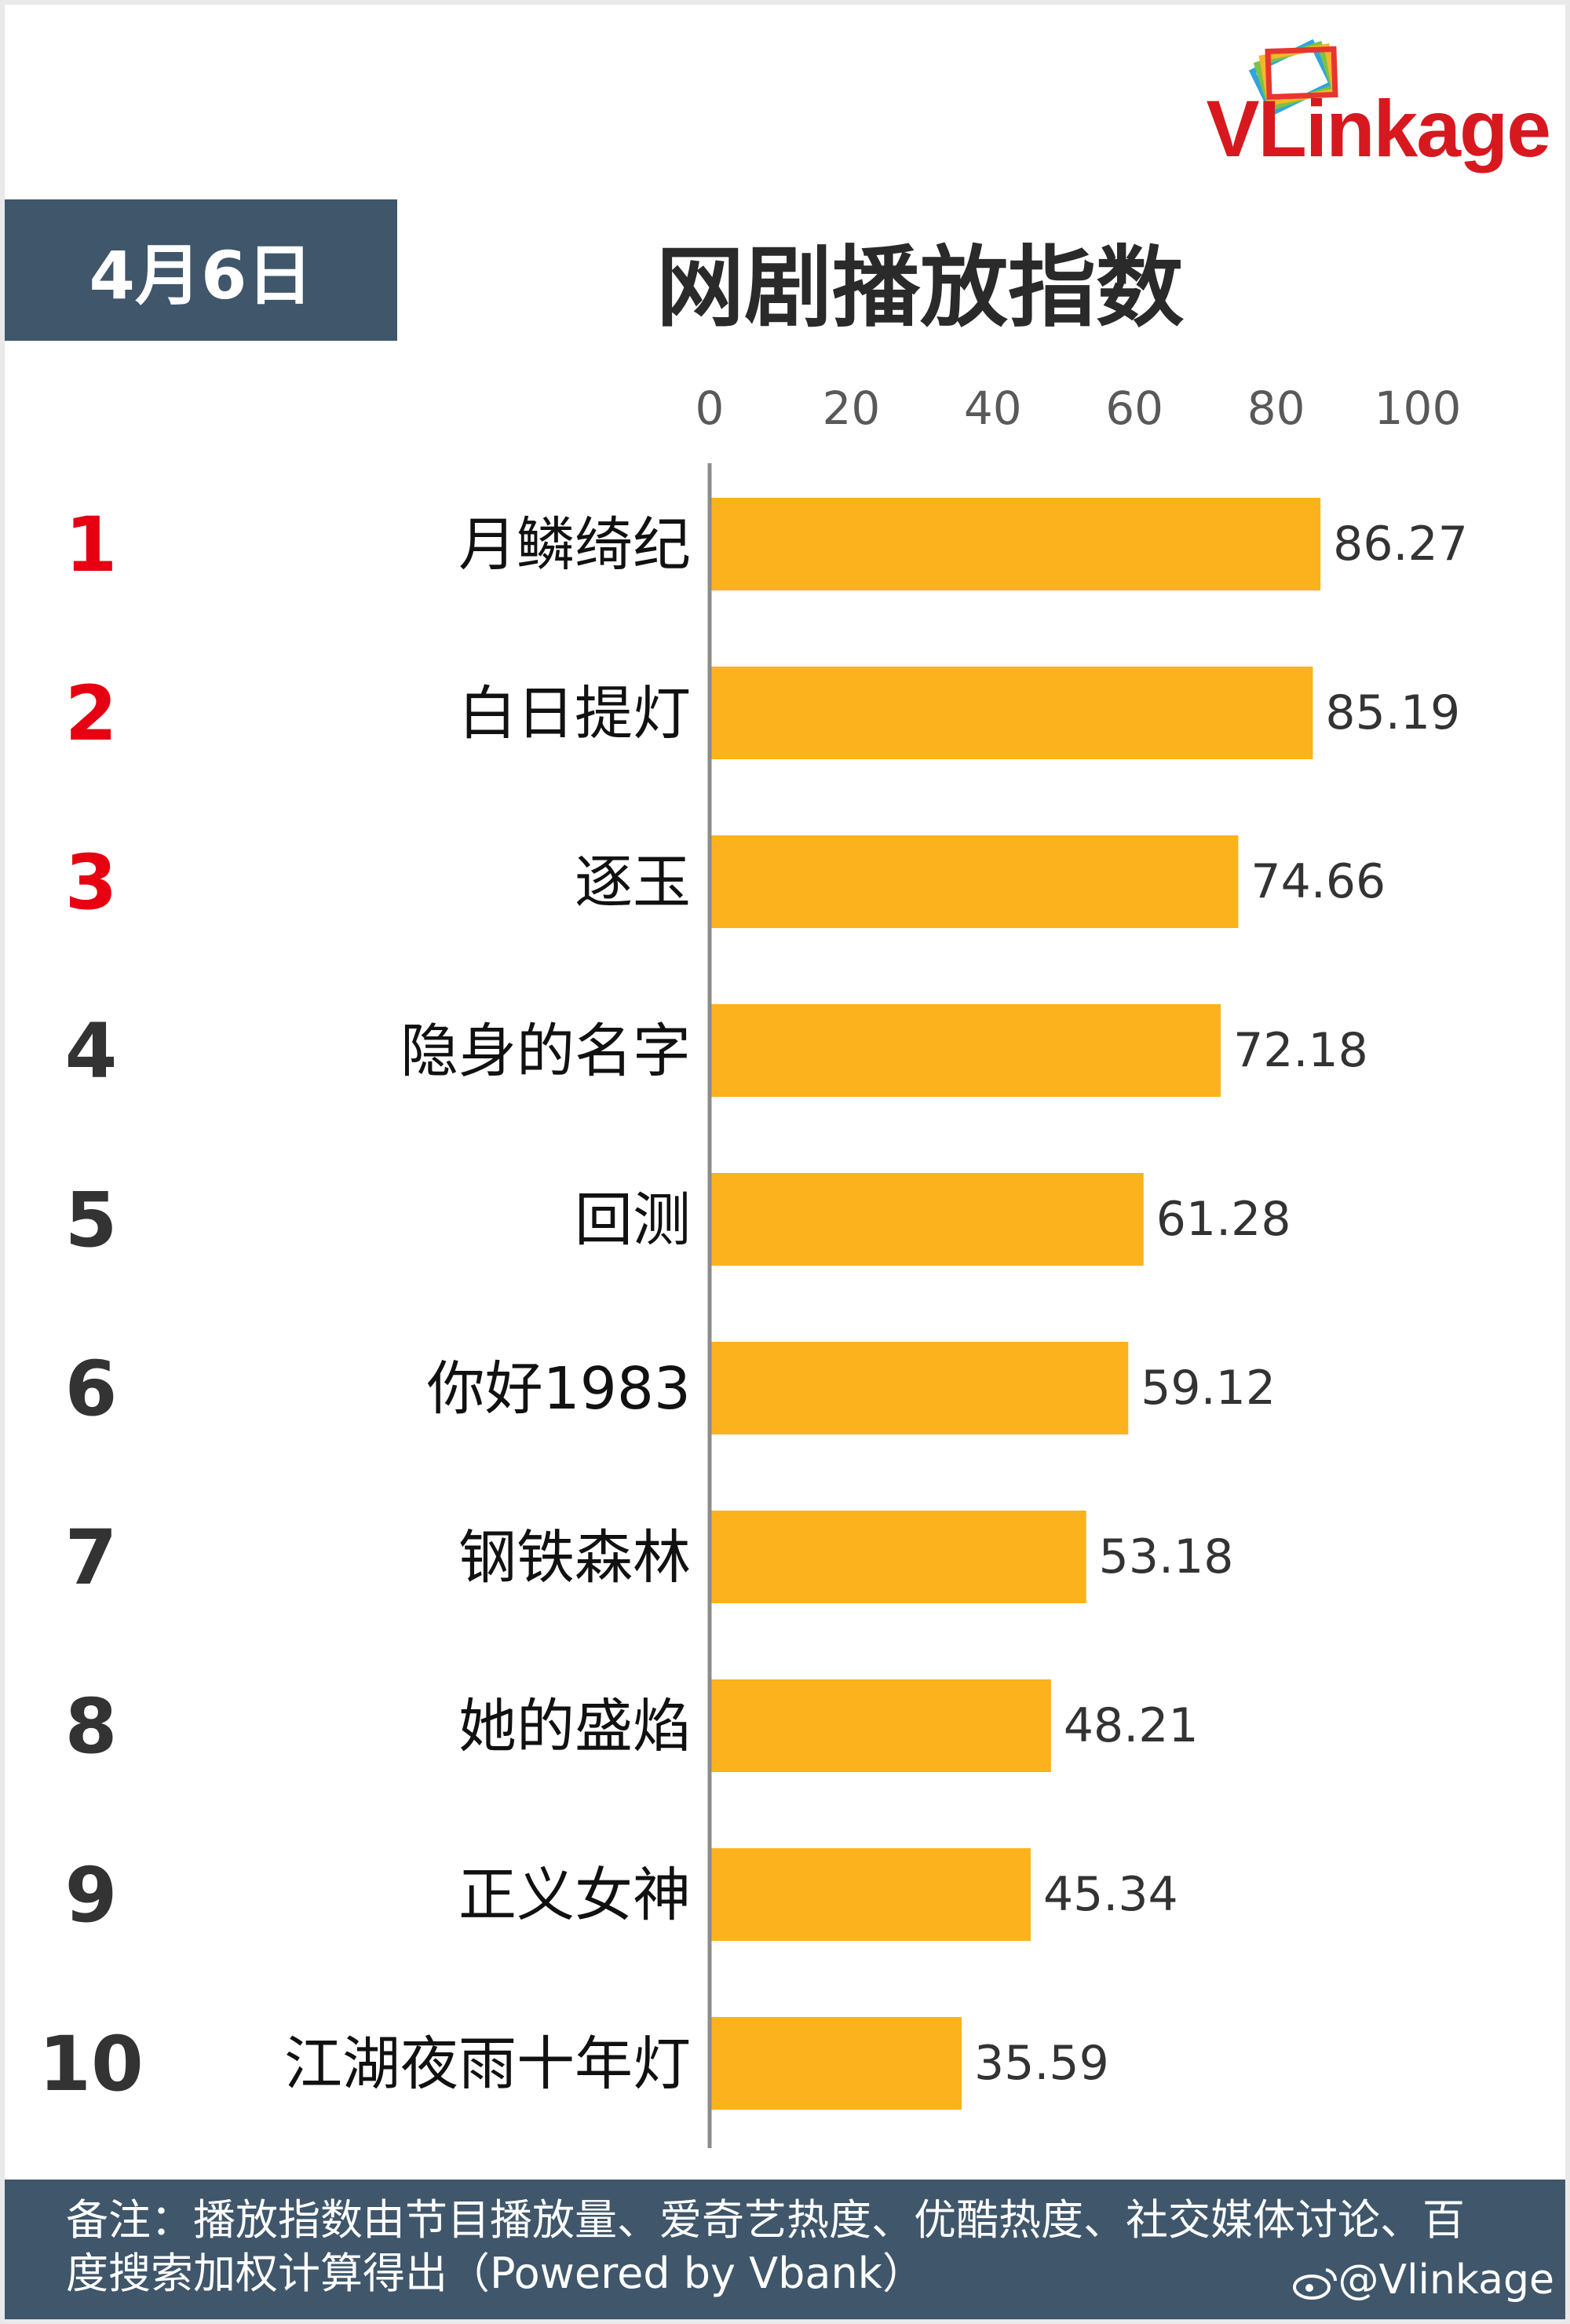  Describe the element at coordinates (201, 270) in the screenshot. I see `date-badge: 4月6日` at that location.